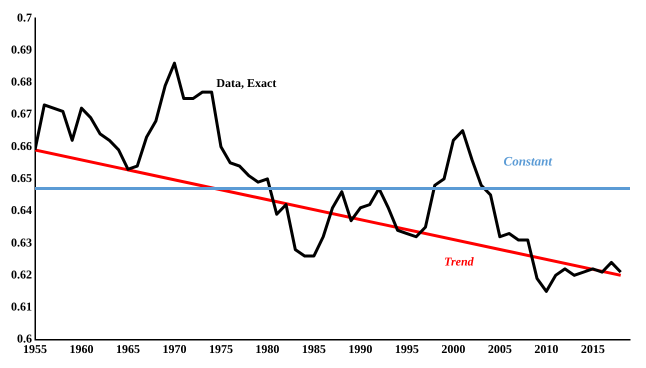 The width and height of the screenshot is (646, 368). What do you see at coordinates (21, 274) in the screenshot?
I see `y-tick-label: 0.62` at bounding box center [21, 274].